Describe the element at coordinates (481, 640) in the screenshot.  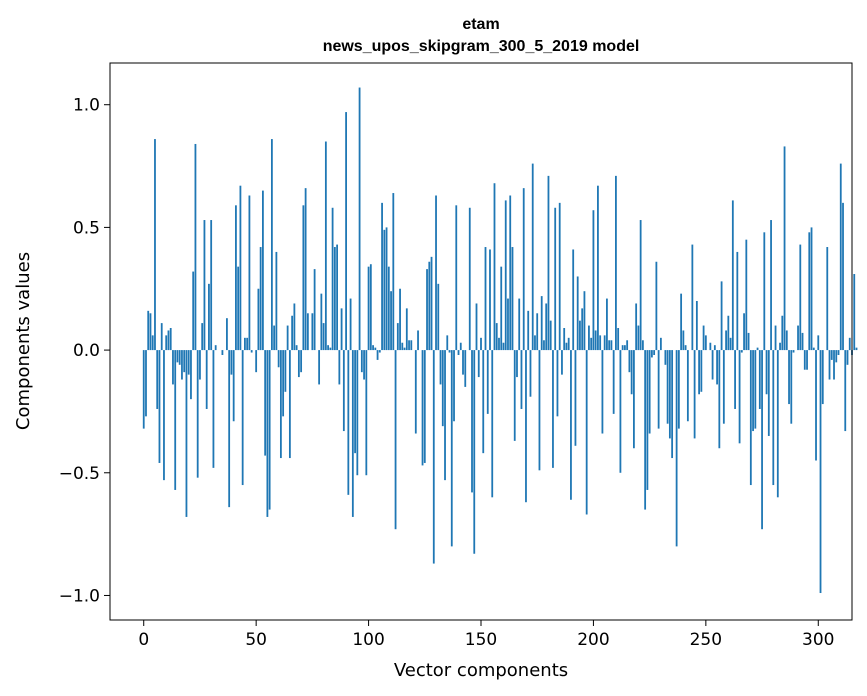
I see `x-tick-label: 150` at that location.